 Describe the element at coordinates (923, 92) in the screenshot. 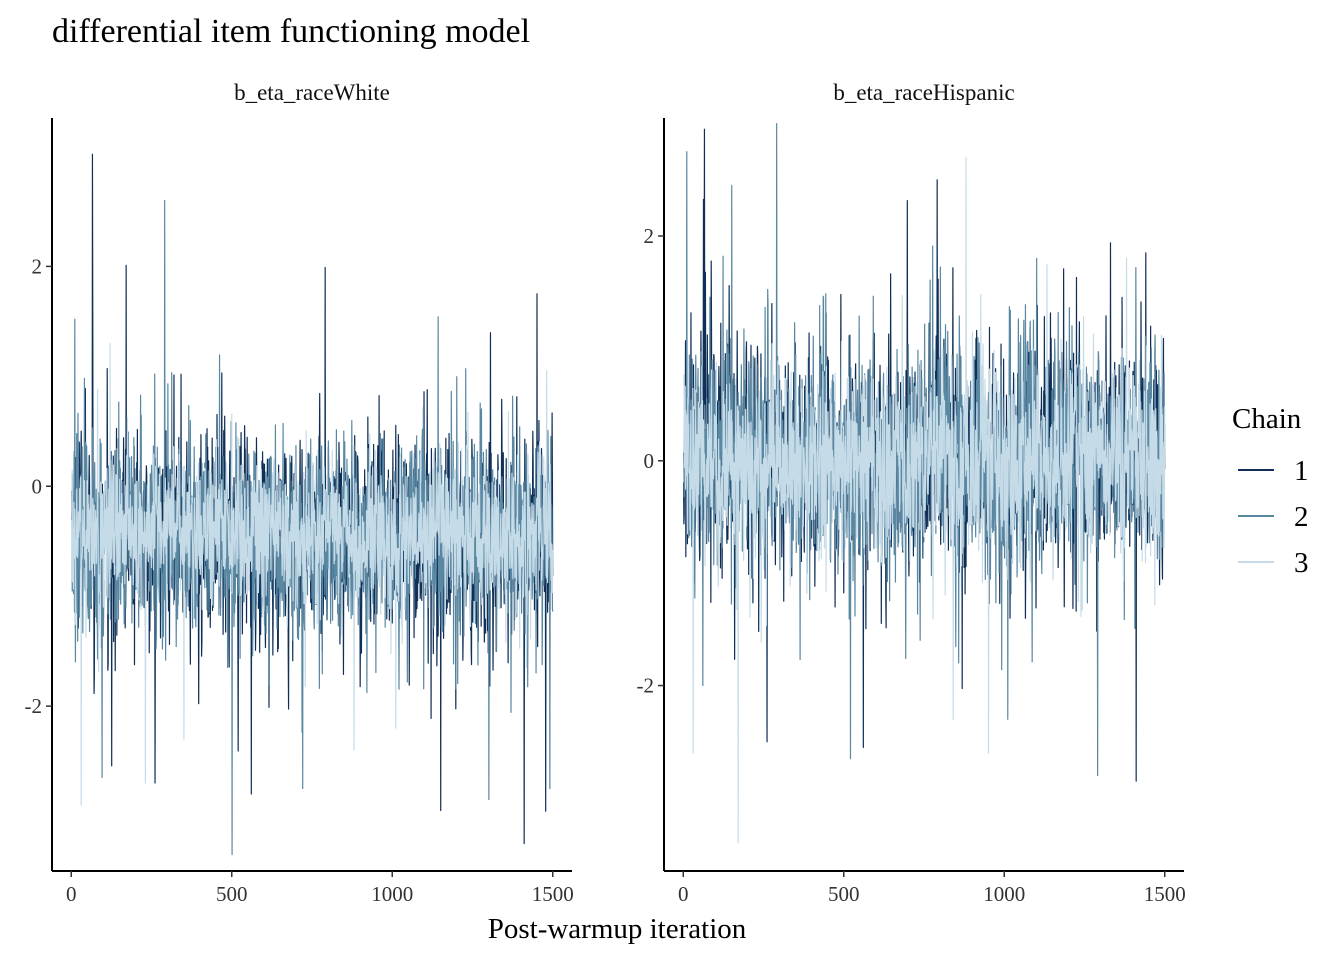

I see `panel-strip-label: b_eta_raceHispanic` at that location.